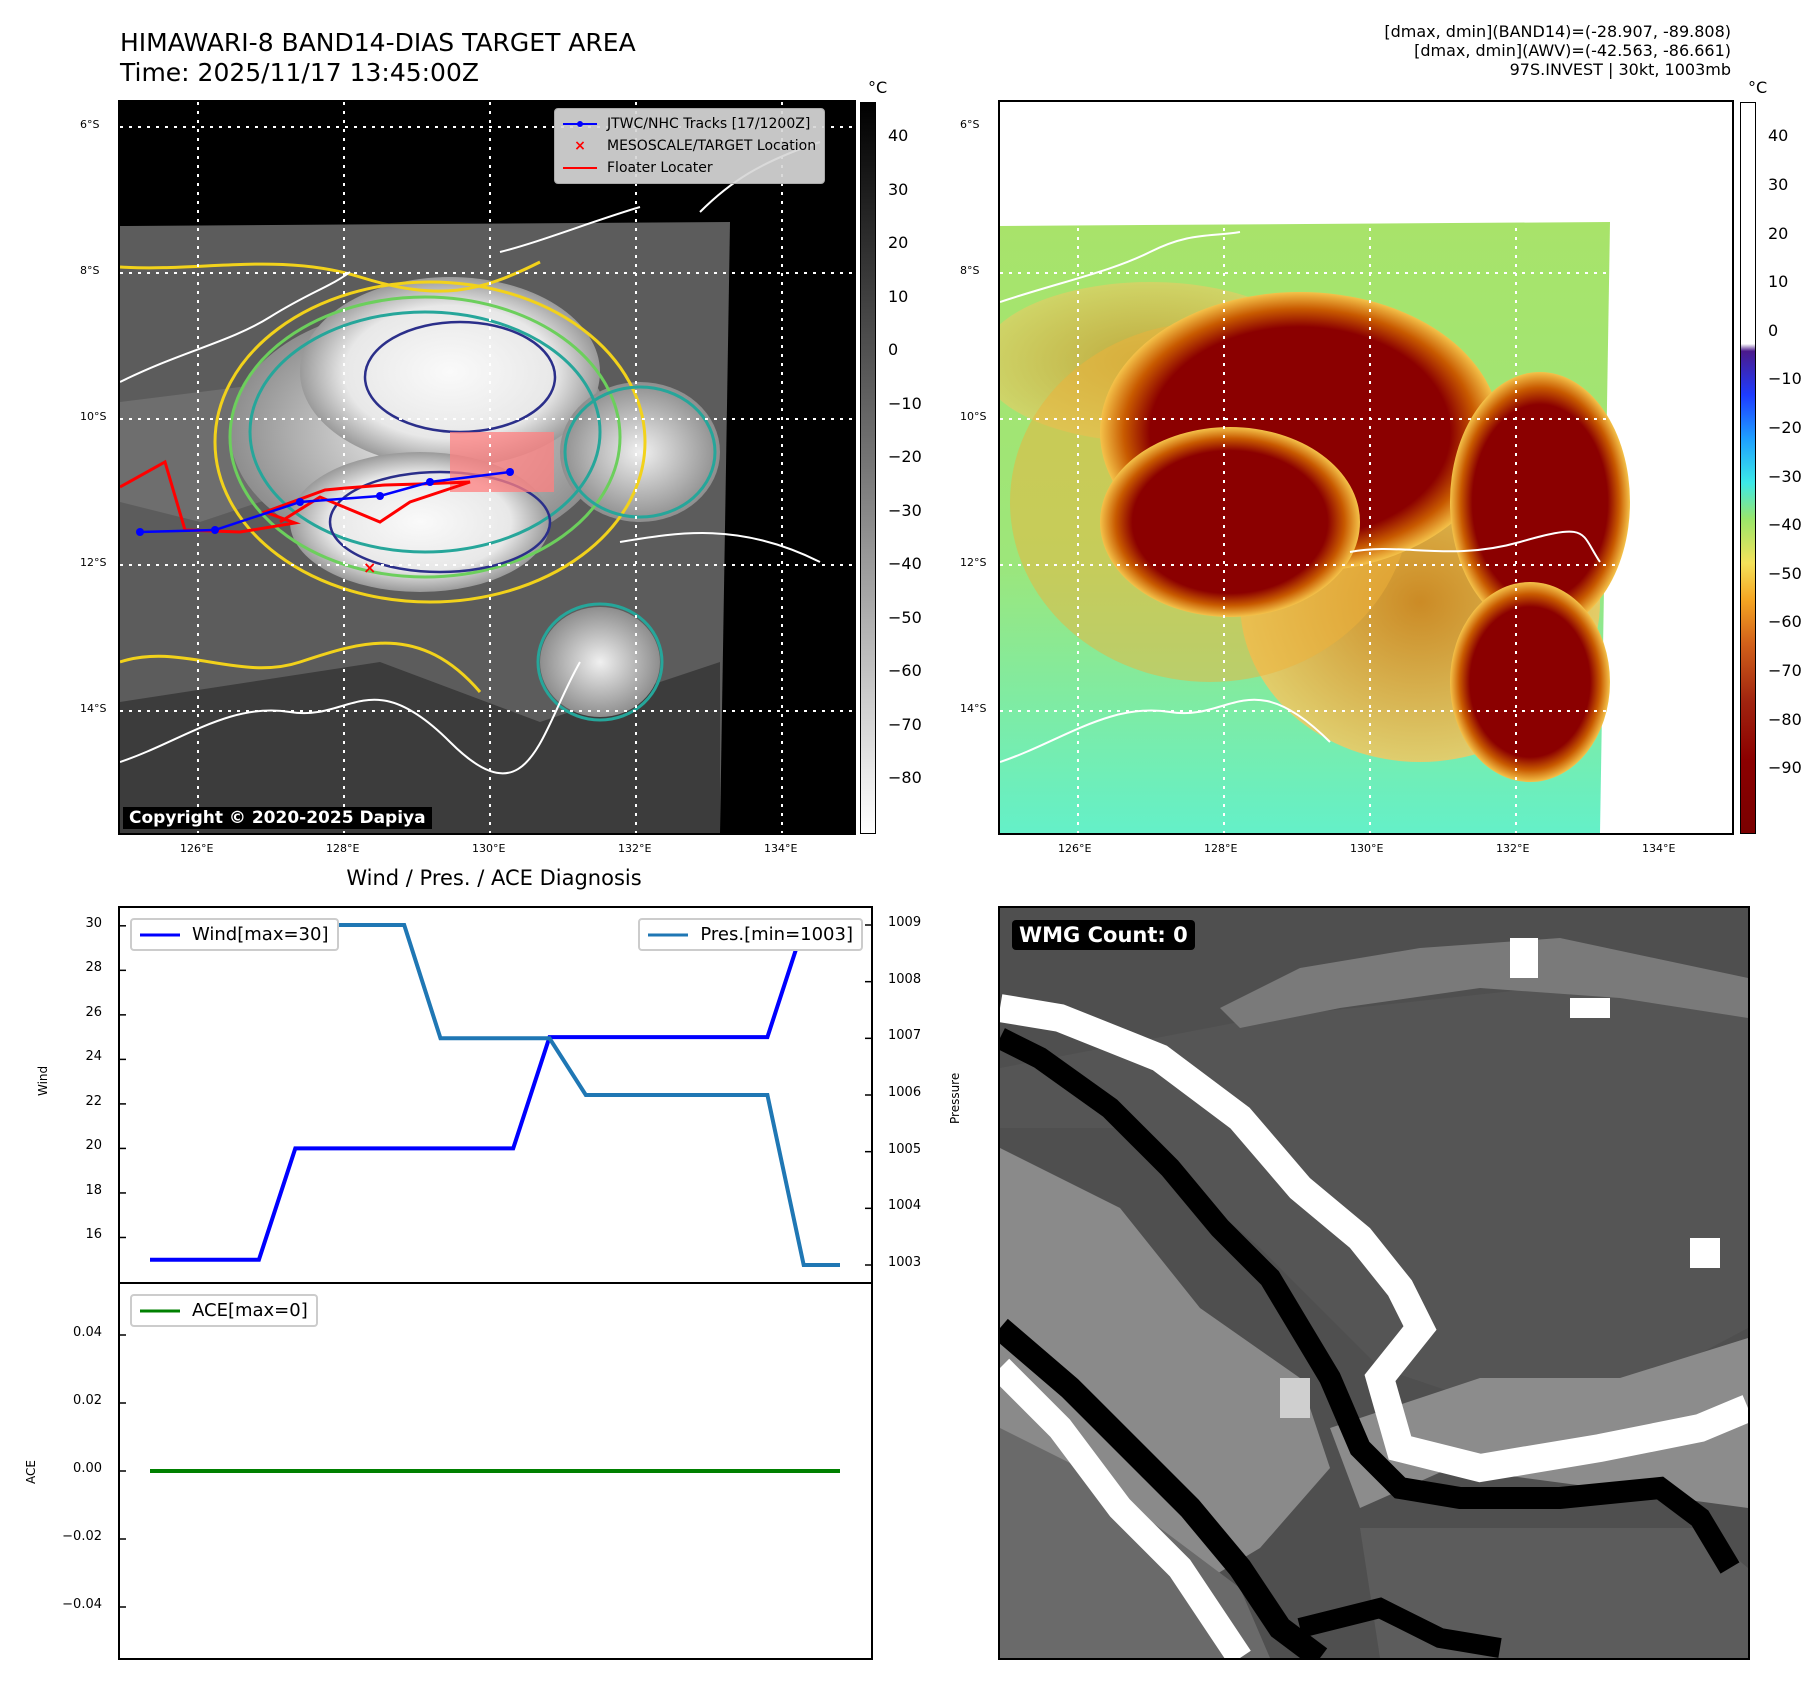  I want to click on wind-yaxis-ticks: 16 18 20 22 24 26 28 30, so click(86, 1095).